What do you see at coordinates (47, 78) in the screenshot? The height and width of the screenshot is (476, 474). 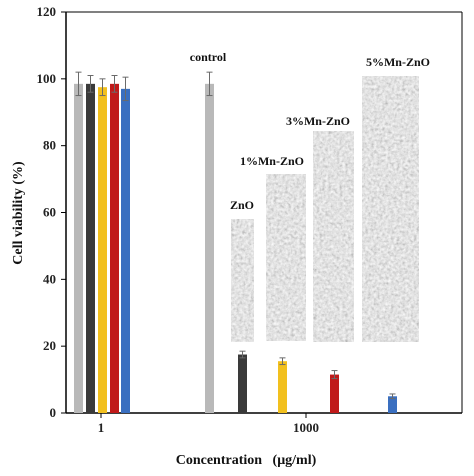 I see `y-tick-label: 100` at bounding box center [47, 78].